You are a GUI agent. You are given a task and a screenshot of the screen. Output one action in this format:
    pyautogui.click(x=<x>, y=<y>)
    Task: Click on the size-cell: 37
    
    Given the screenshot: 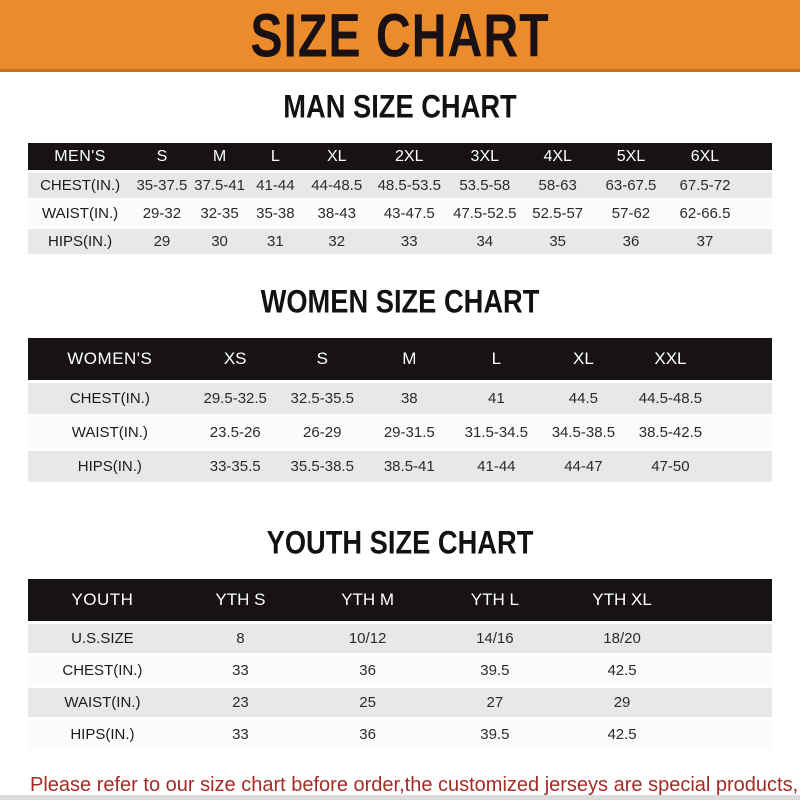 What is the action you would take?
    pyautogui.click(x=705, y=241)
    